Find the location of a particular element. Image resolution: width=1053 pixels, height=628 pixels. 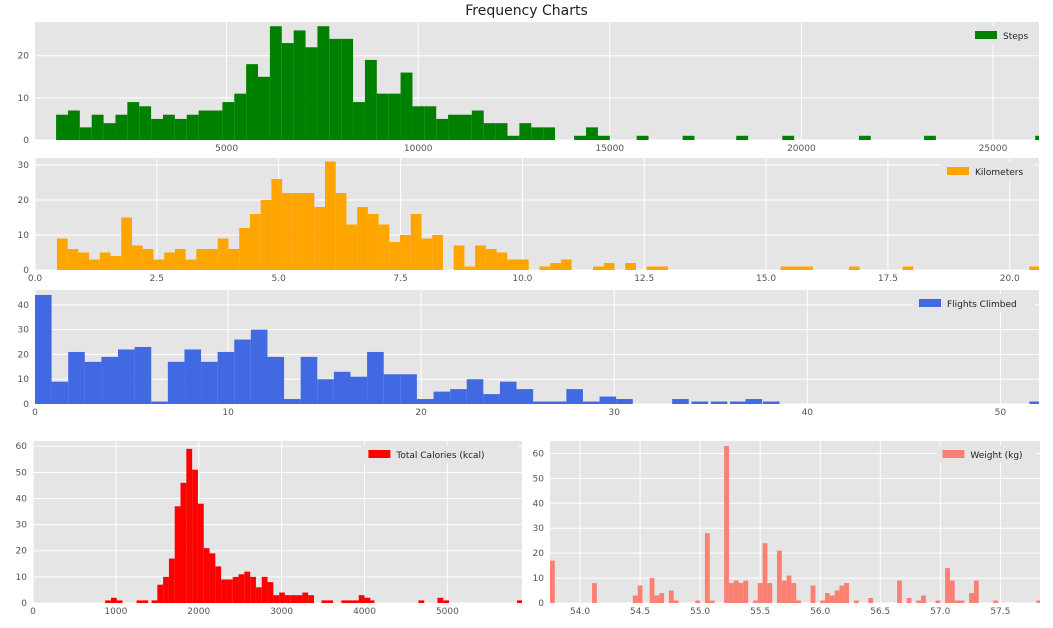

x-tick-label: 10 is located at coordinates (228, 413).